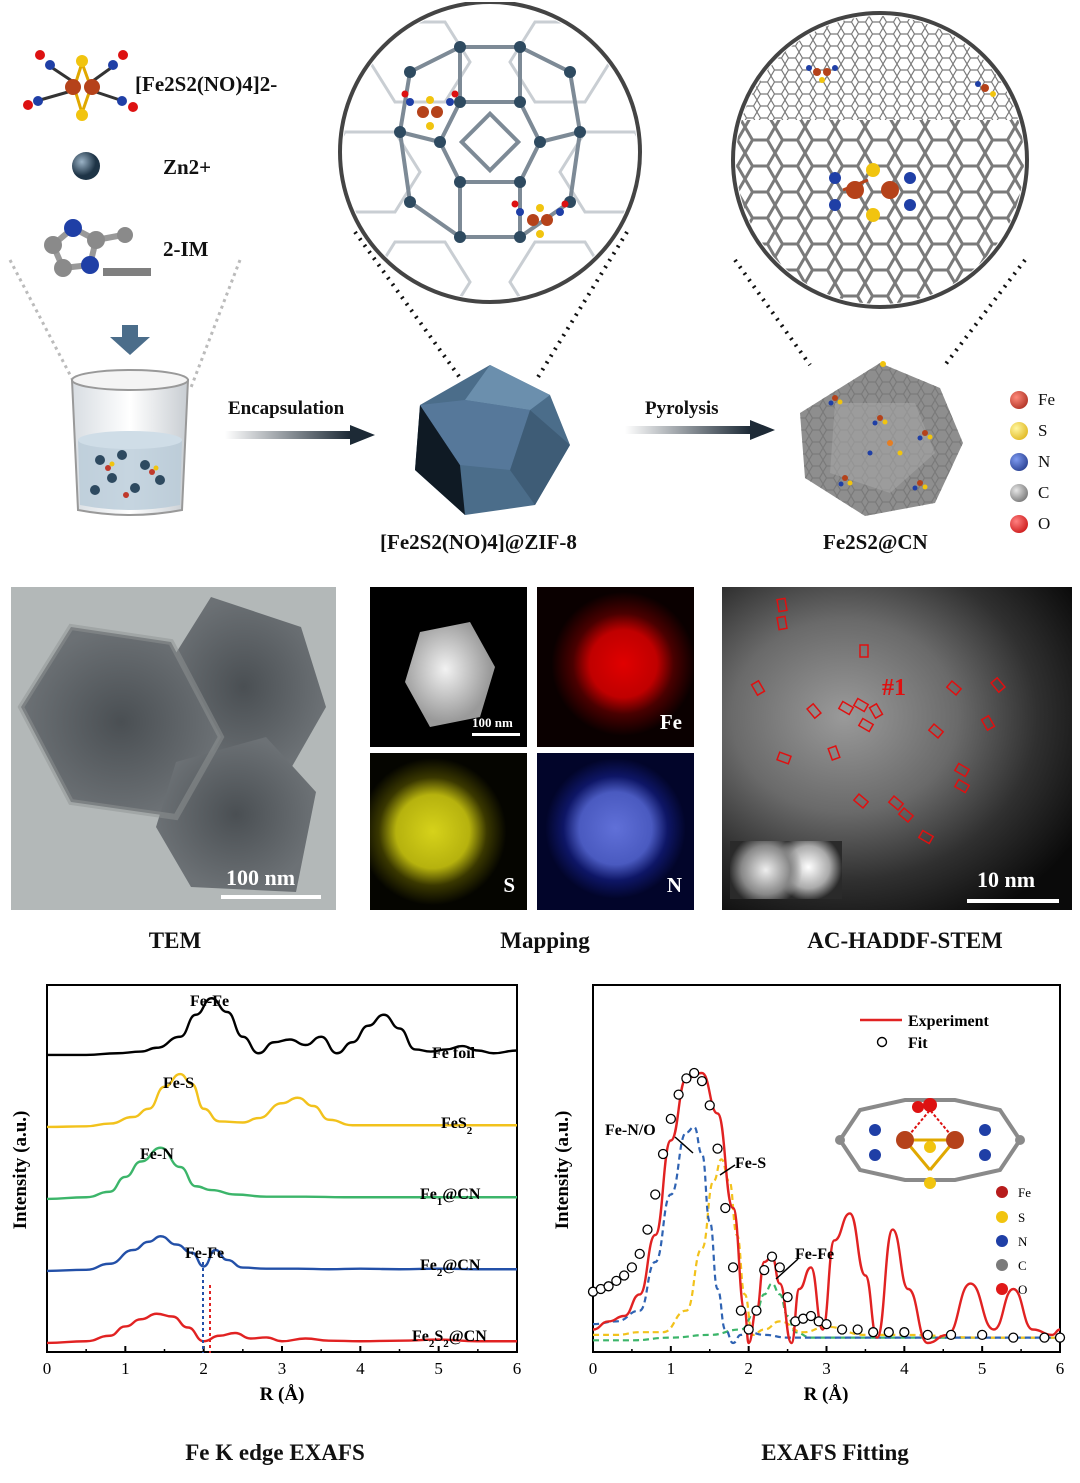  Describe the element at coordinates (450, 1197) in the screenshot. I see `exafs-label-fe1cn: Fe1@CN` at that location.